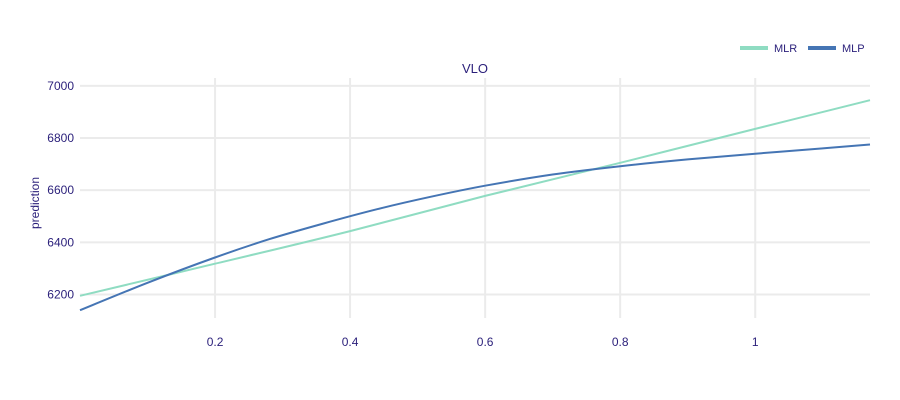 The width and height of the screenshot is (900, 400). I want to click on x-tick-label: 0.6, so click(485, 342).